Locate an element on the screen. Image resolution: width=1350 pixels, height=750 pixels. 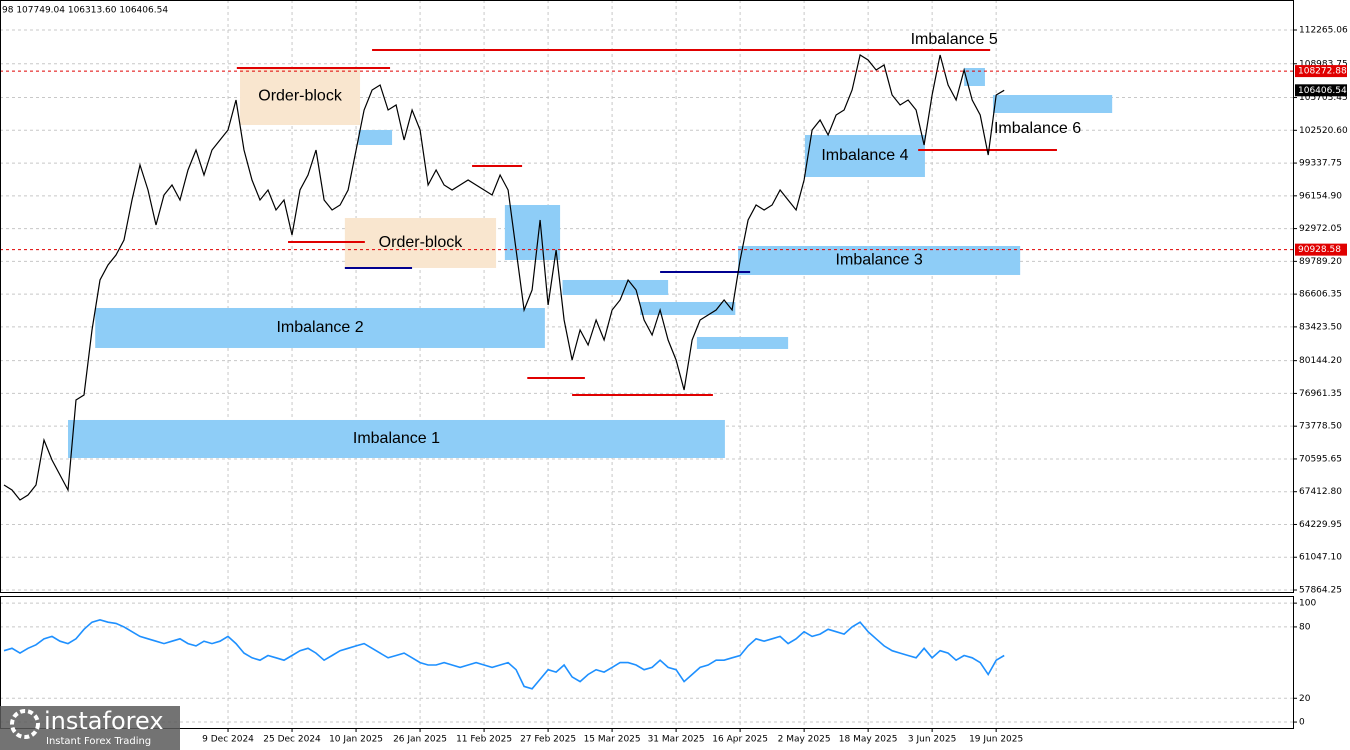
logo-tagline: Instant Forex Trading is located at coordinates (98, 741).